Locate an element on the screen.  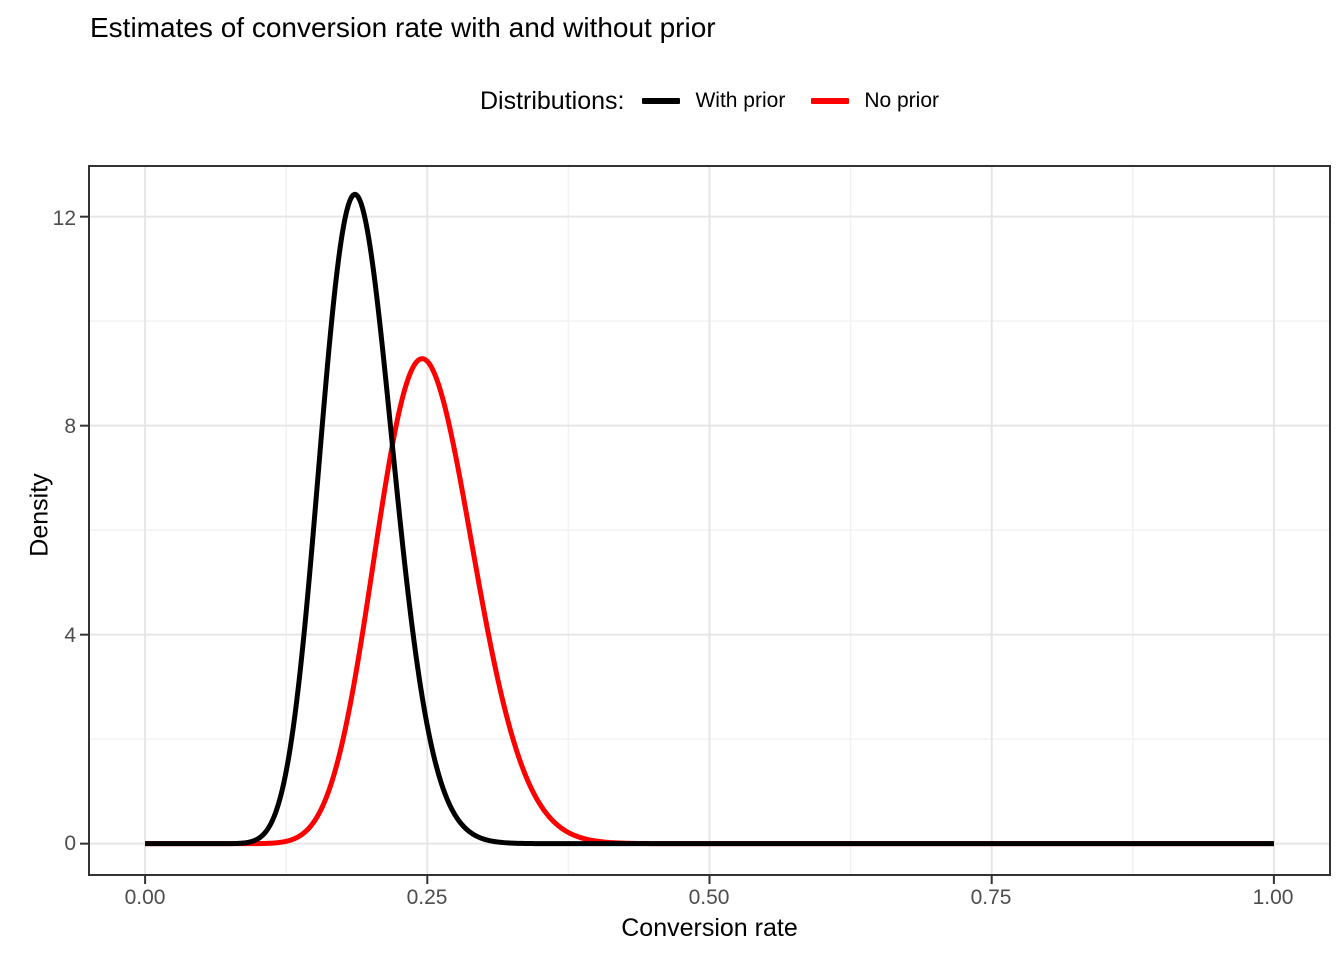
legend-title: Distributions: is located at coordinates (552, 100).